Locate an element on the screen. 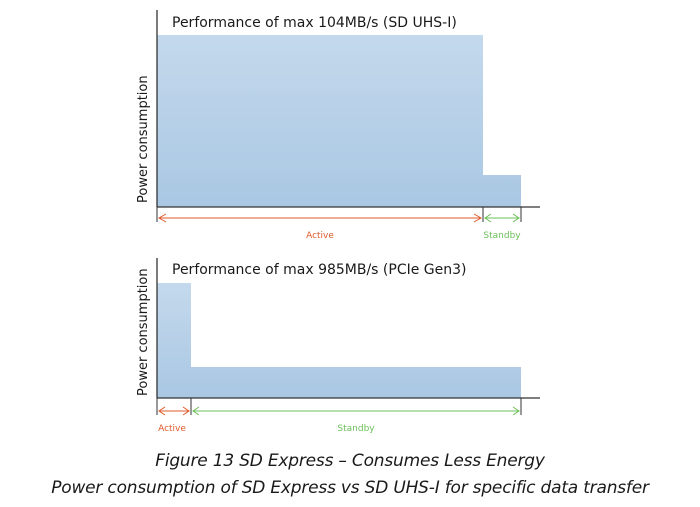  power-area-pcie is located at coordinates (339, 340).